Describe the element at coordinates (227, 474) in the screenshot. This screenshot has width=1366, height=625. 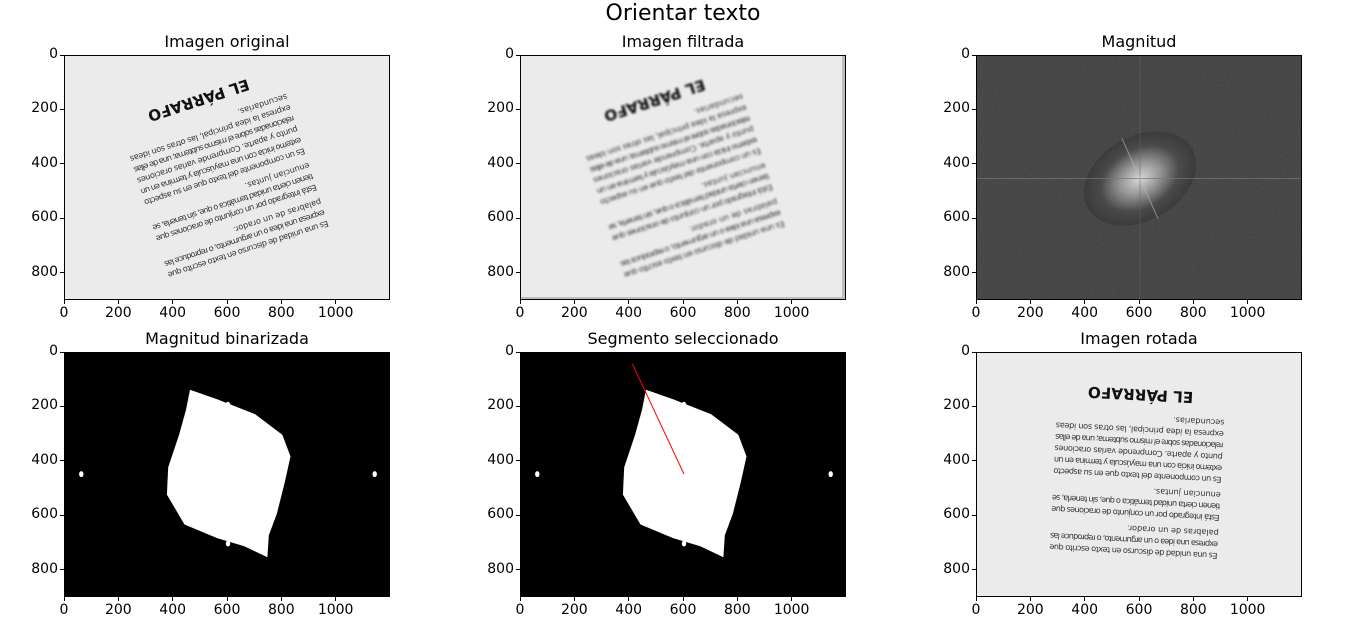
I see `image-binarizada` at that location.